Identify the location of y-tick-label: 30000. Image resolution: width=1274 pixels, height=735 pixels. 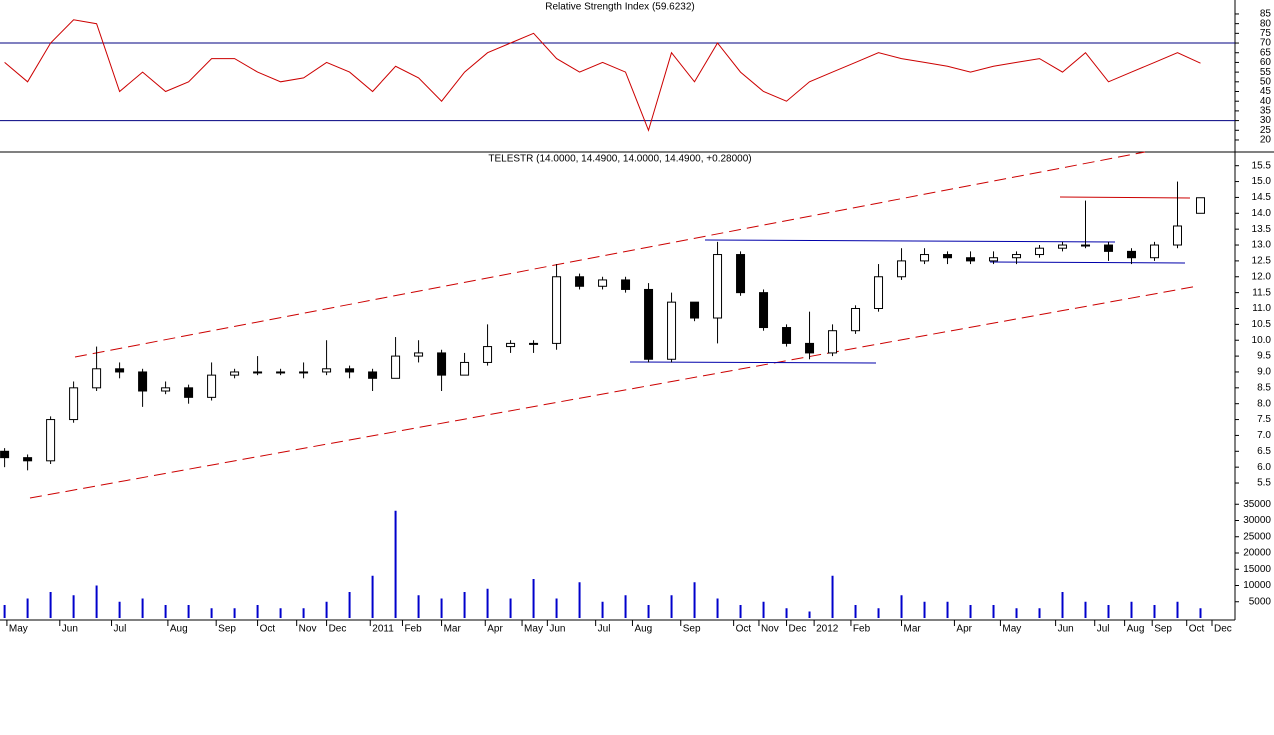
(1257, 520).